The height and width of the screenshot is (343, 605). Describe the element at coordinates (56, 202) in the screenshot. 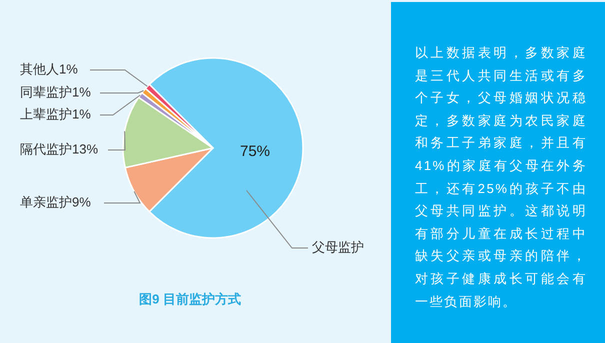

I see `slice-label: 单亲监护9%` at that location.